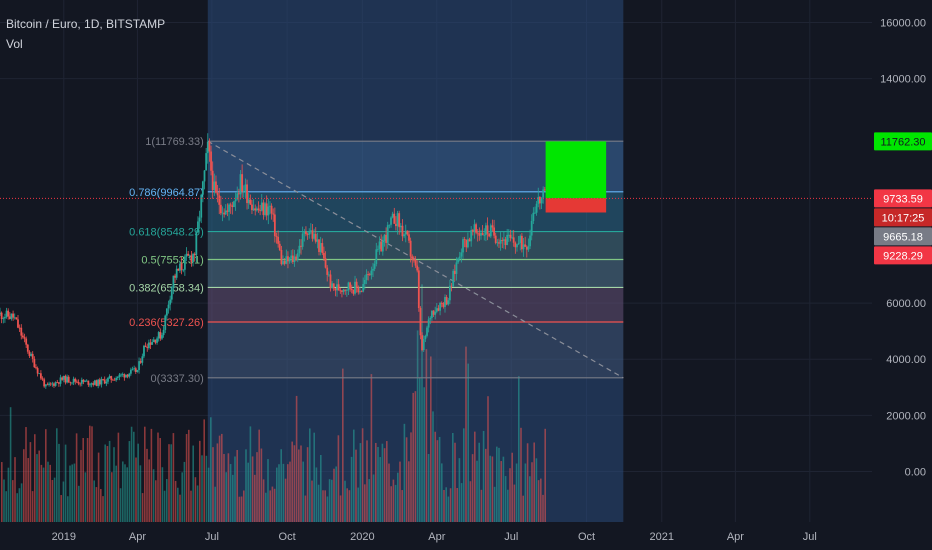  What do you see at coordinates (434, 537) in the screenshot?
I see `time-axis: 2019 Apr Jul Oct 2020 Apr Jul Oct 2021 Apr Jul` at bounding box center [434, 537].